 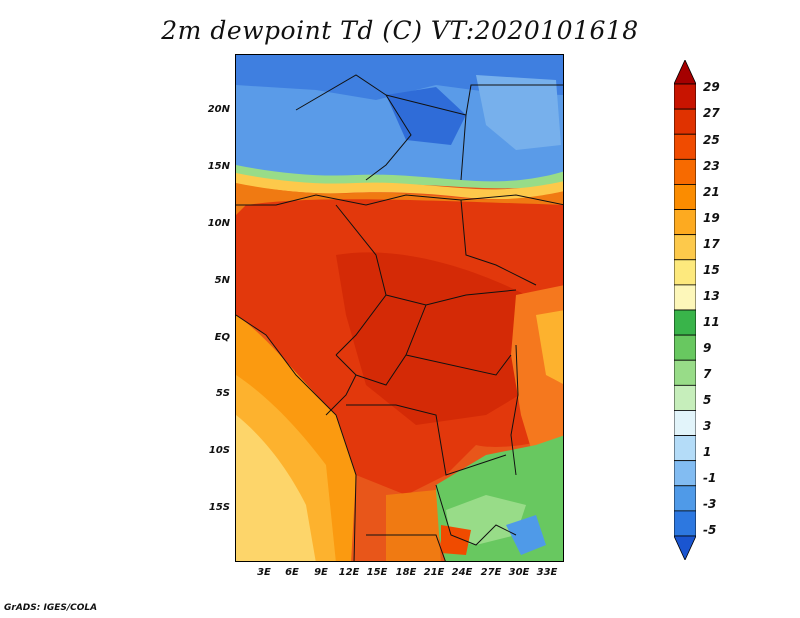 I want to click on colorbar-label: 7, so click(x=707, y=374).